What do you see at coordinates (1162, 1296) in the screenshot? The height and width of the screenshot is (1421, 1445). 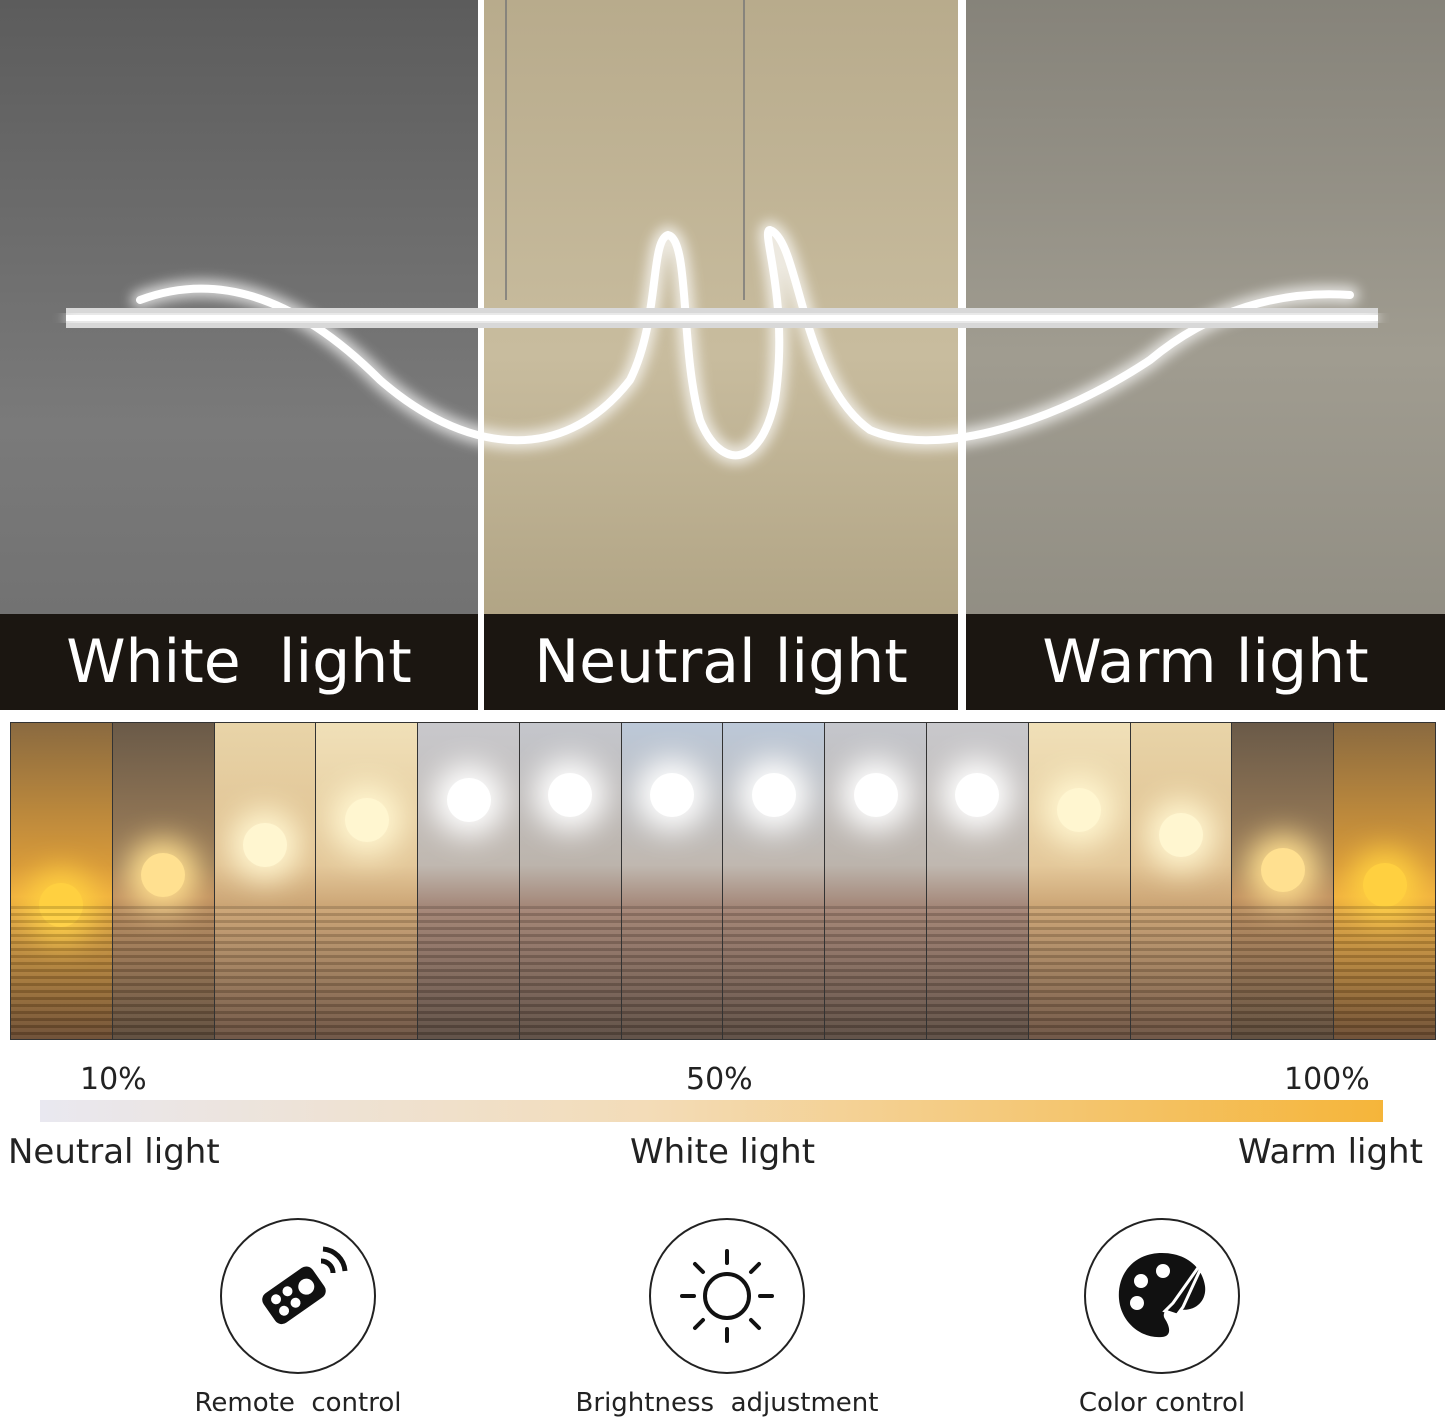 I see `palette-icon` at bounding box center [1162, 1296].